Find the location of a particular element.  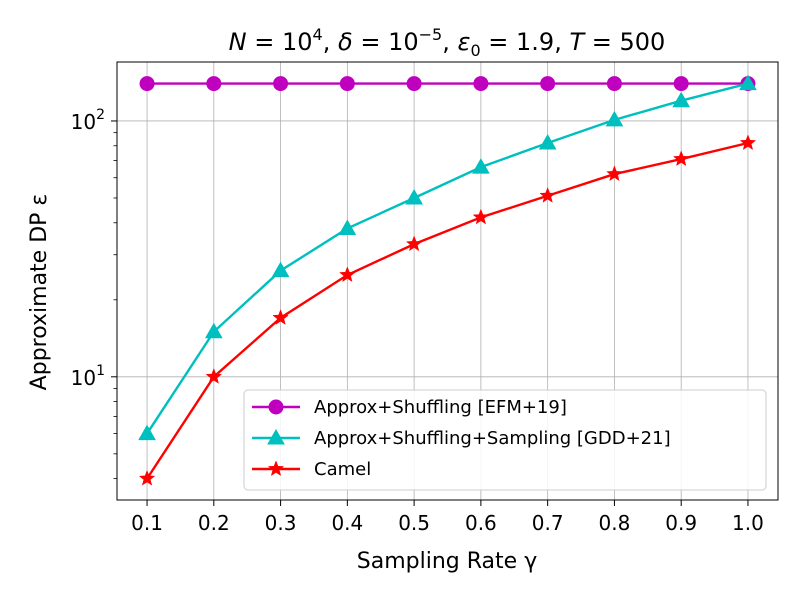

x-tick-label: 0.1 is located at coordinates (147, 523).